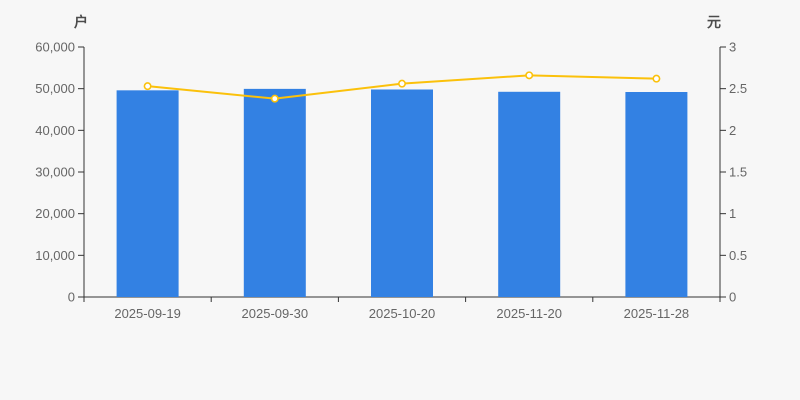  I want to click on right-axis-tick-label: 2.5, so click(738, 88).